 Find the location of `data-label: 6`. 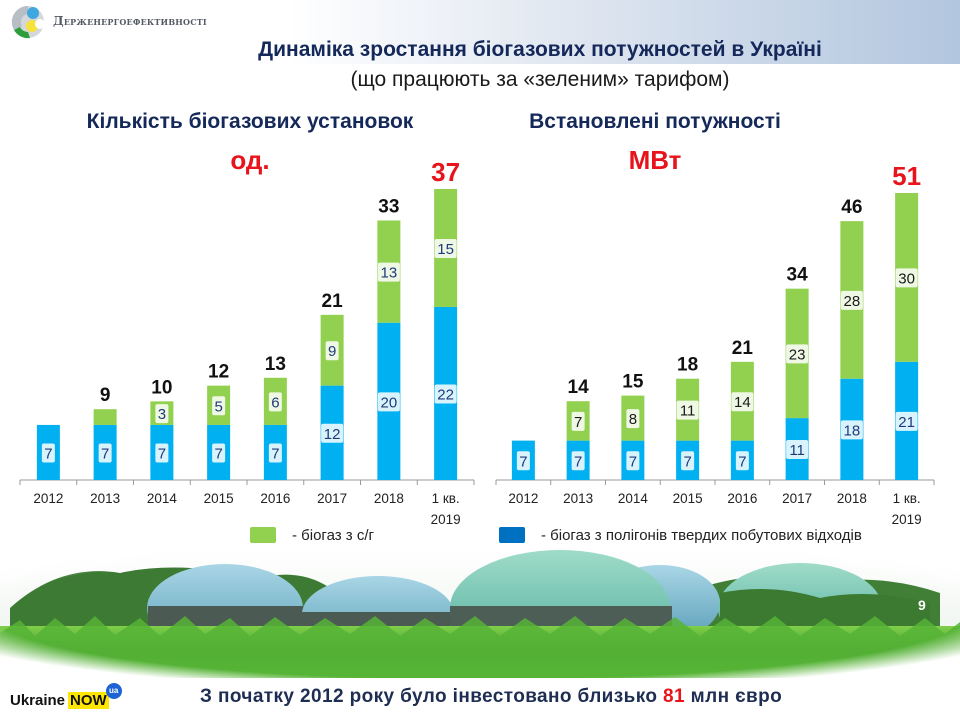

data-label: 6 is located at coordinates (275, 402).